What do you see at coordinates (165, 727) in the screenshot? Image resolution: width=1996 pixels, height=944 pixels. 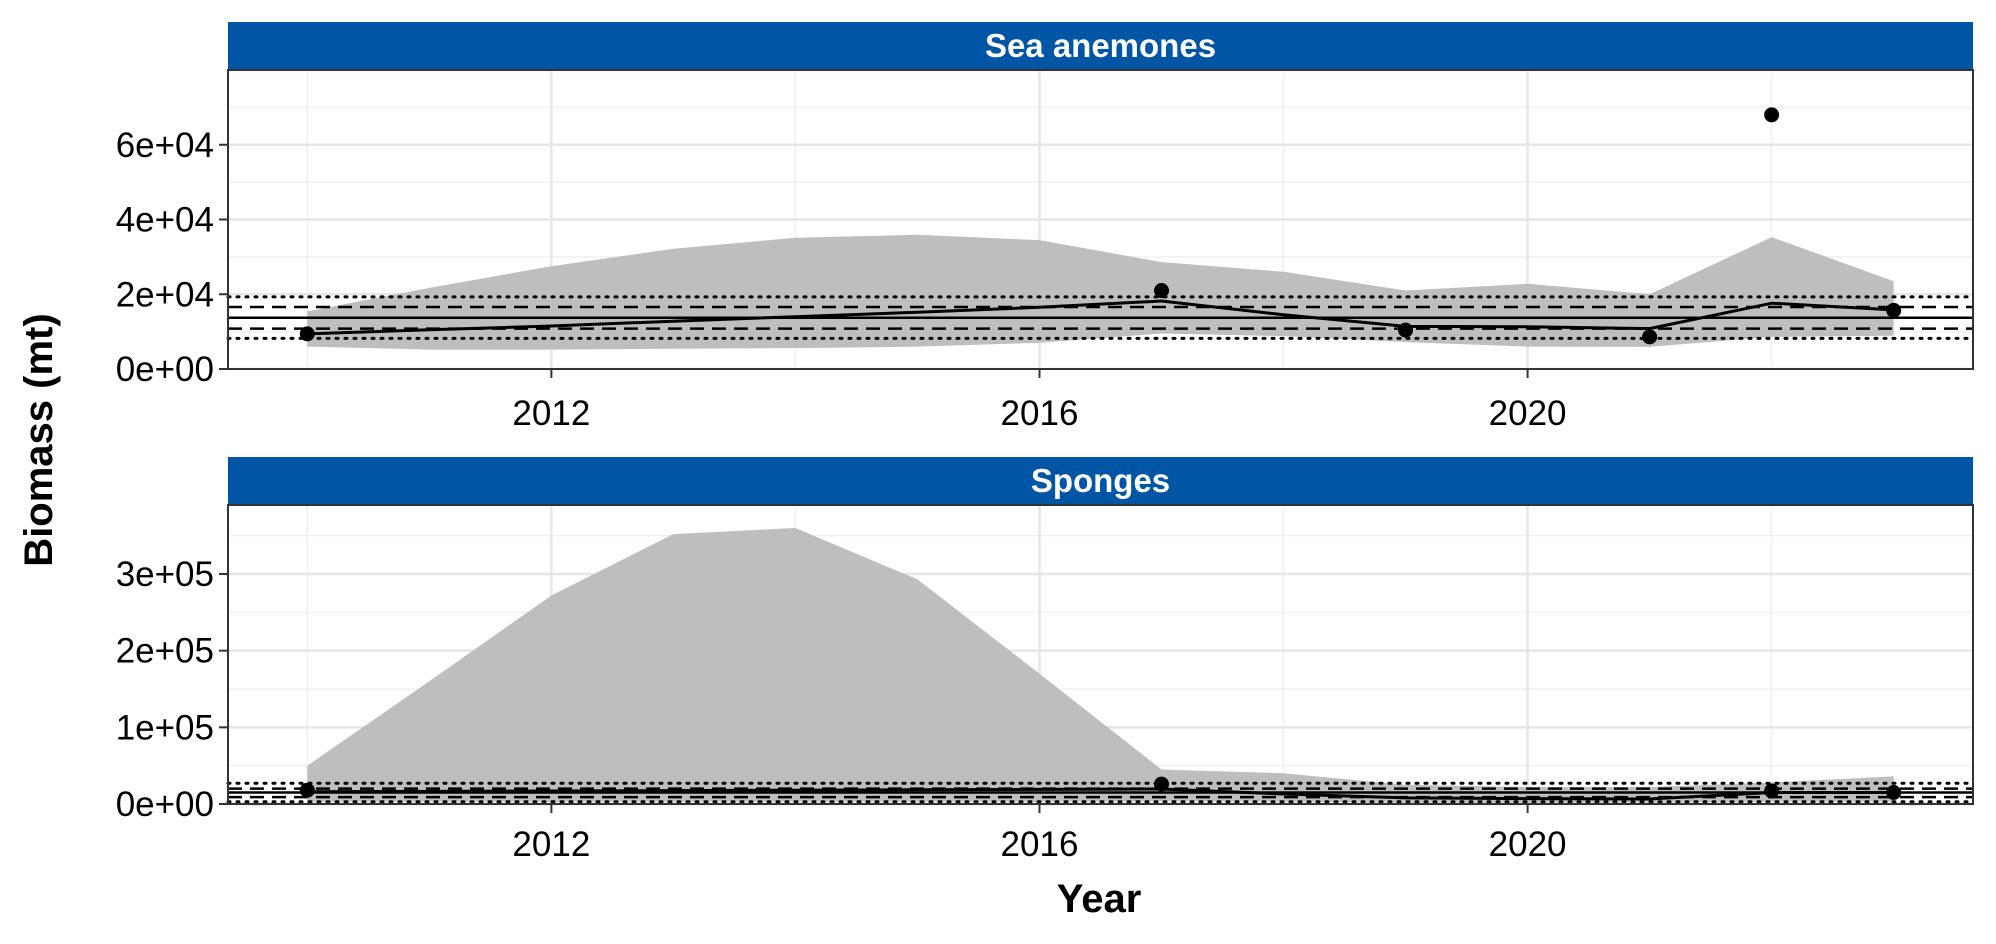 I see `y-tick-label: 1e+05` at bounding box center [165, 727].